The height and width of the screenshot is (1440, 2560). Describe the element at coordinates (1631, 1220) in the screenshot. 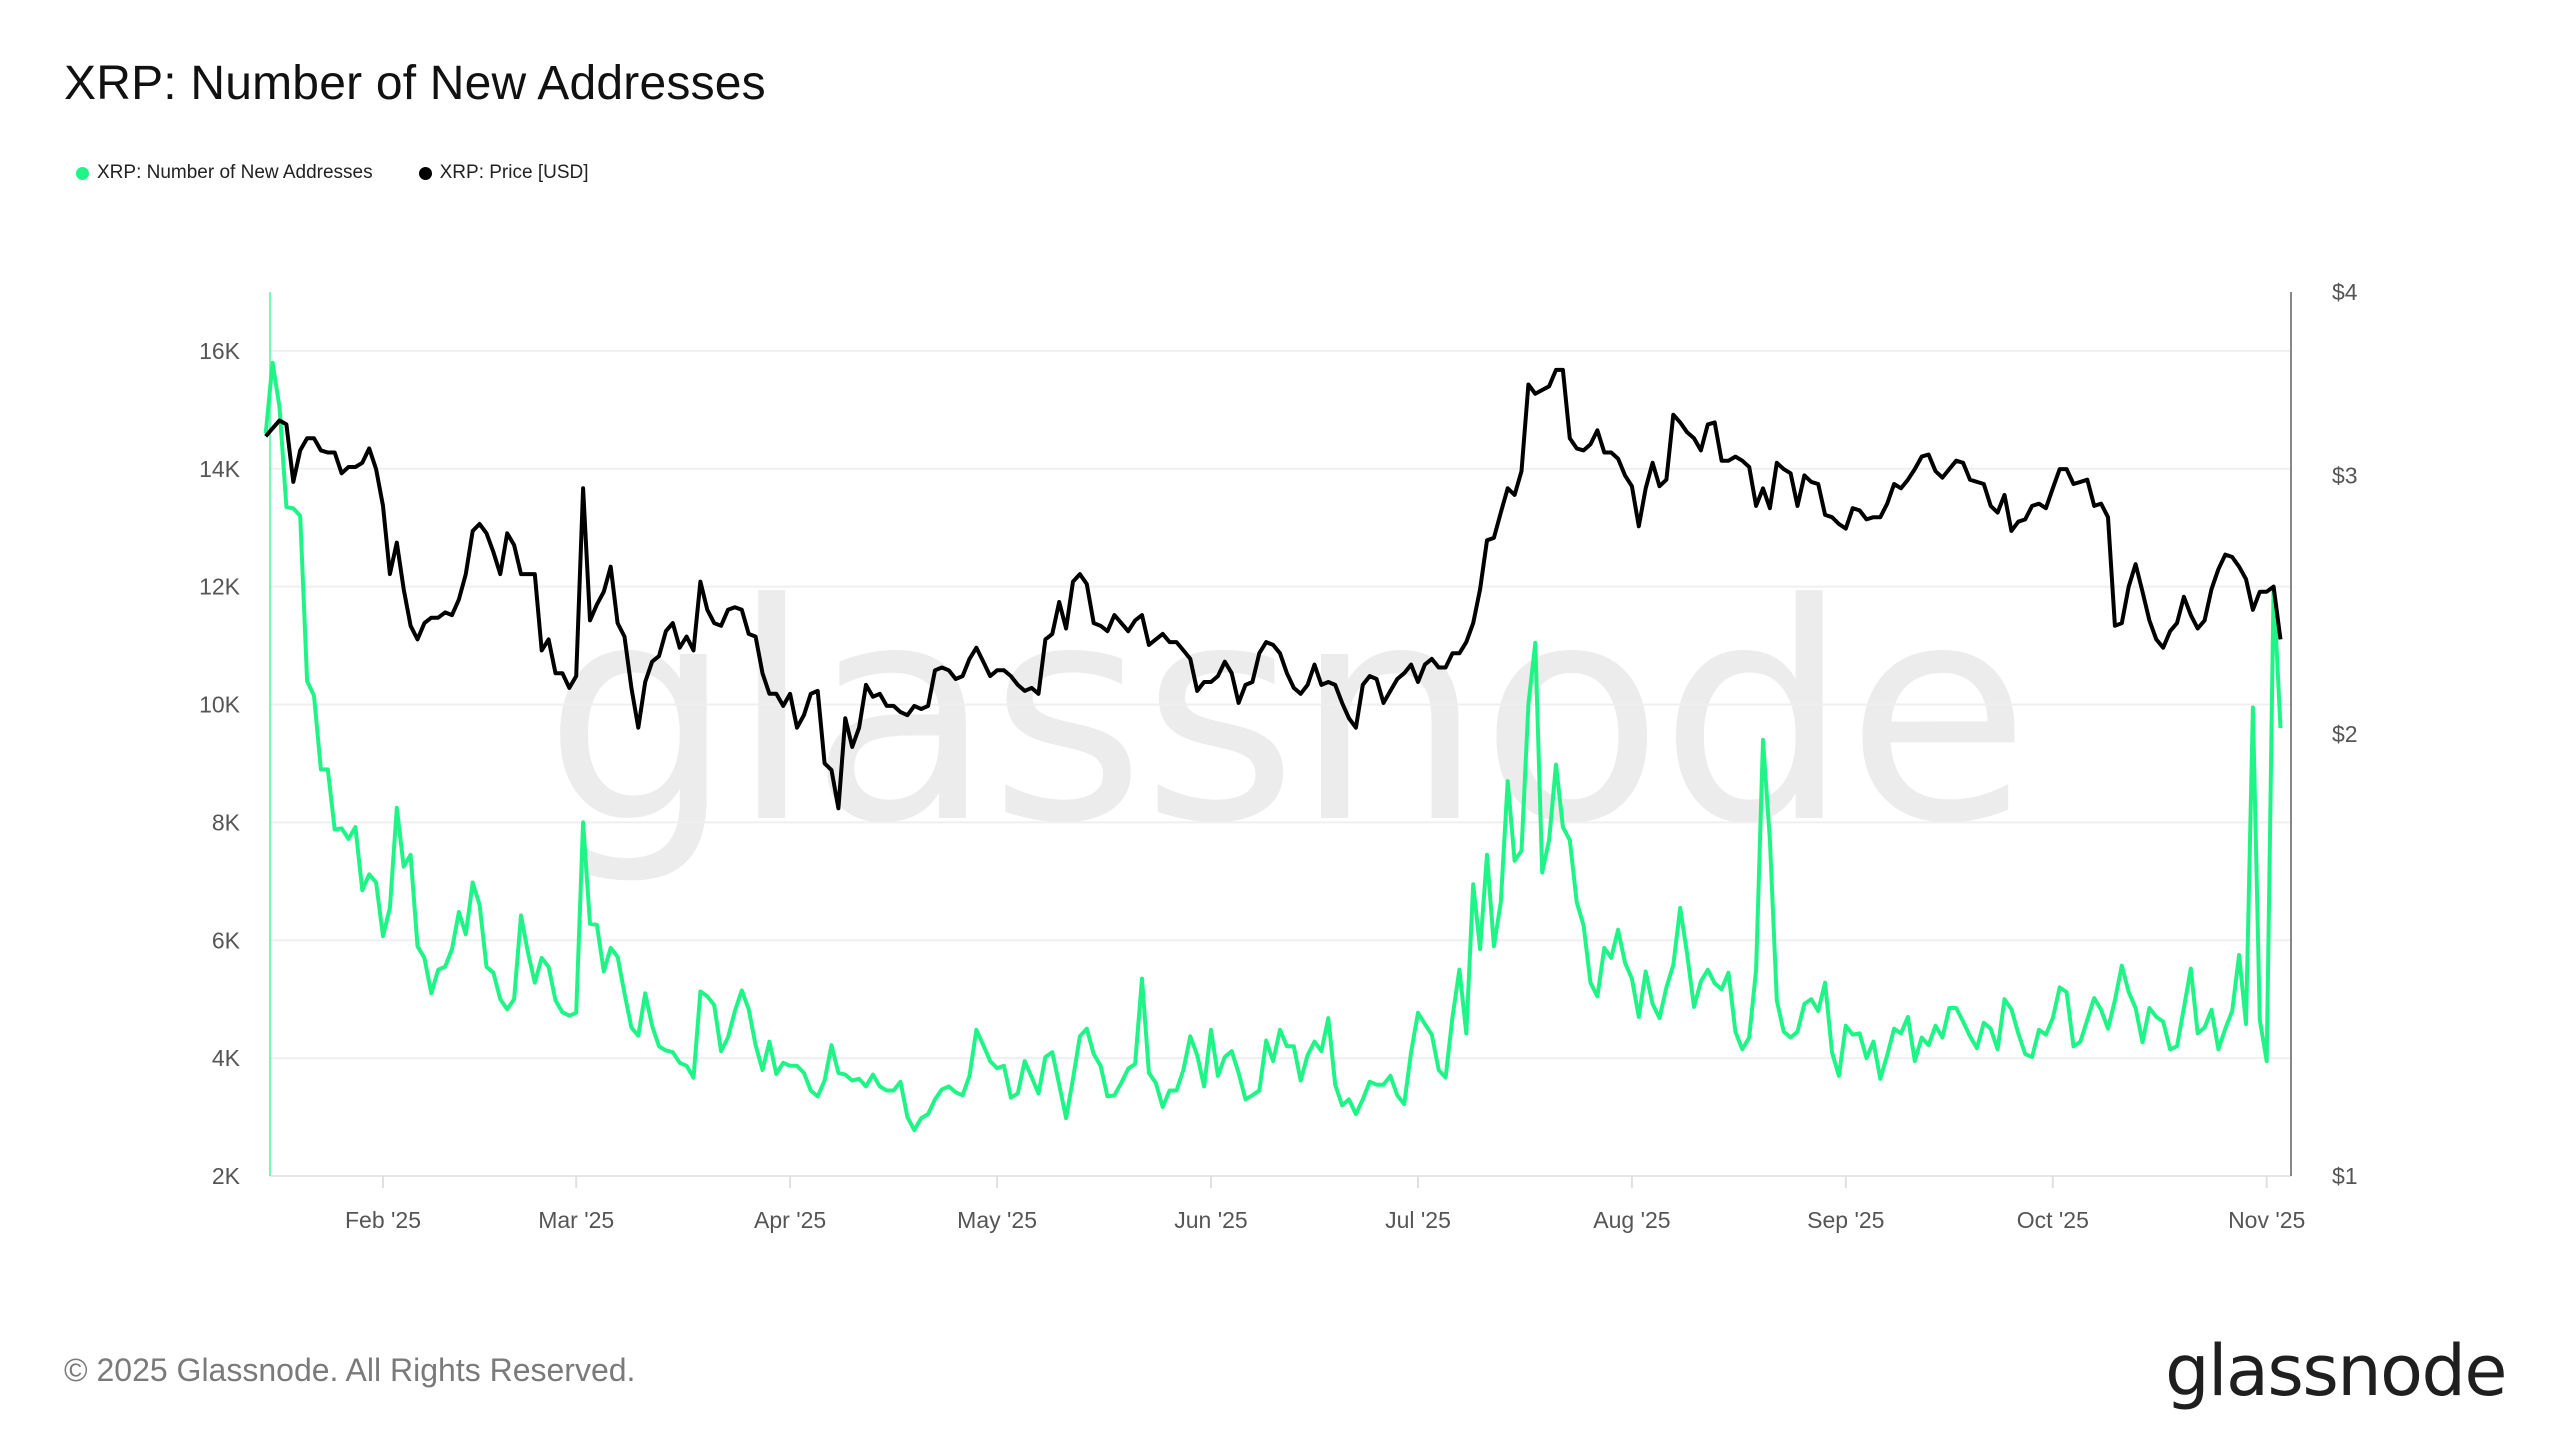

I see `x-tick-label: Aug '25` at that location.